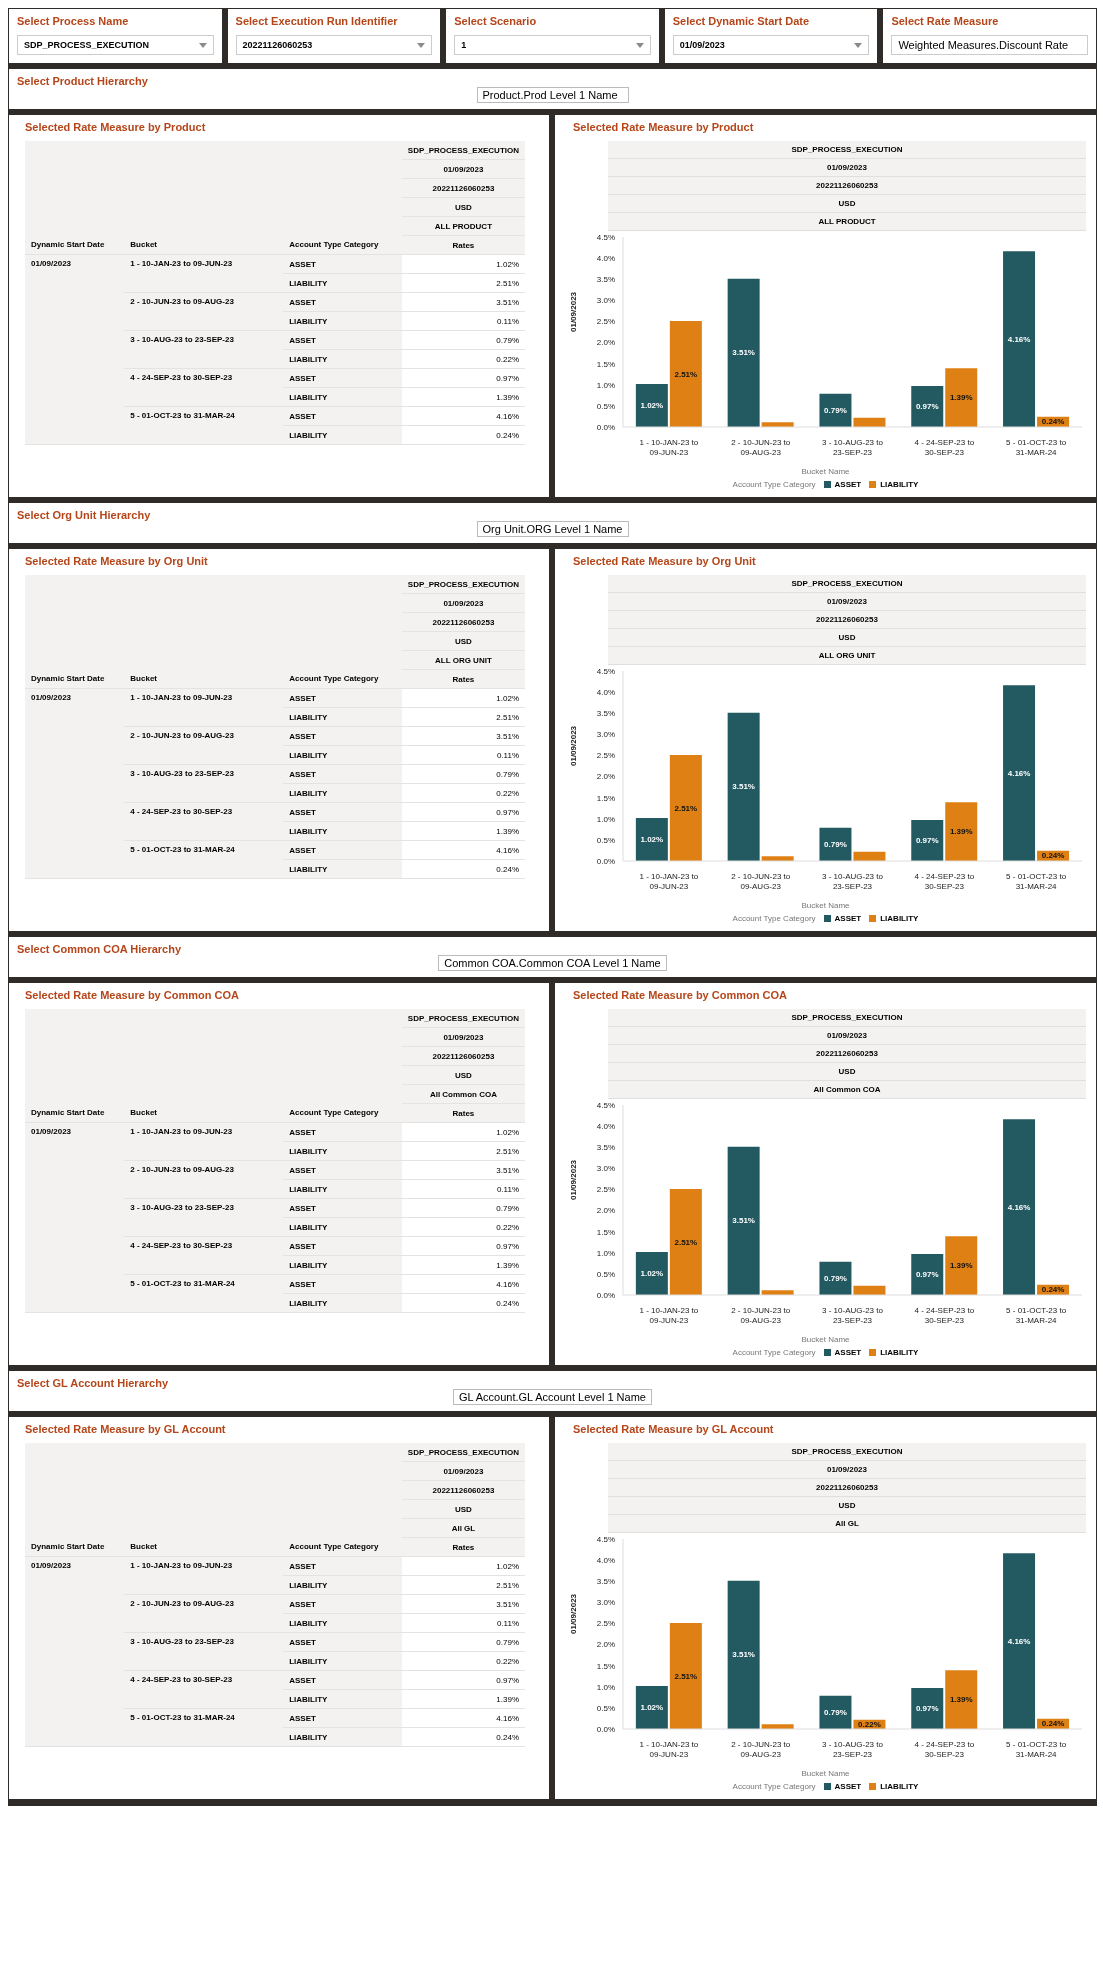 Image resolution: width=1103 pixels, height=1980 pixels. What do you see at coordinates (117, 561) in the screenshot?
I see `text: Selected Rate Measure by Org Unit` at bounding box center [117, 561].